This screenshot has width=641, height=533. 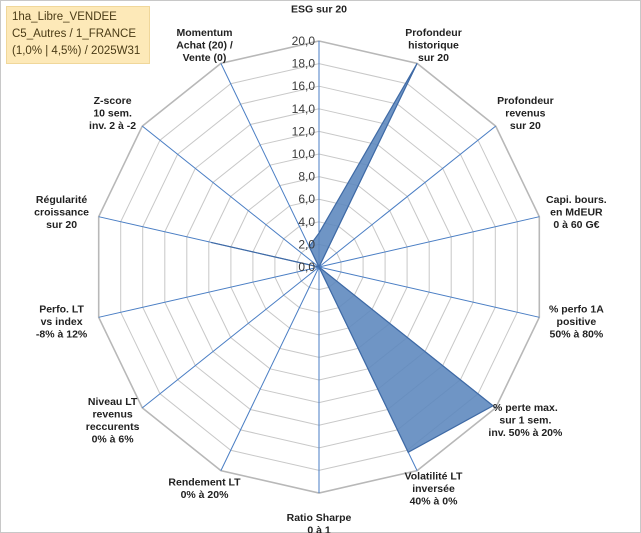 I want to click on axis-label-line: reccurents, so click(x=113, y=427).